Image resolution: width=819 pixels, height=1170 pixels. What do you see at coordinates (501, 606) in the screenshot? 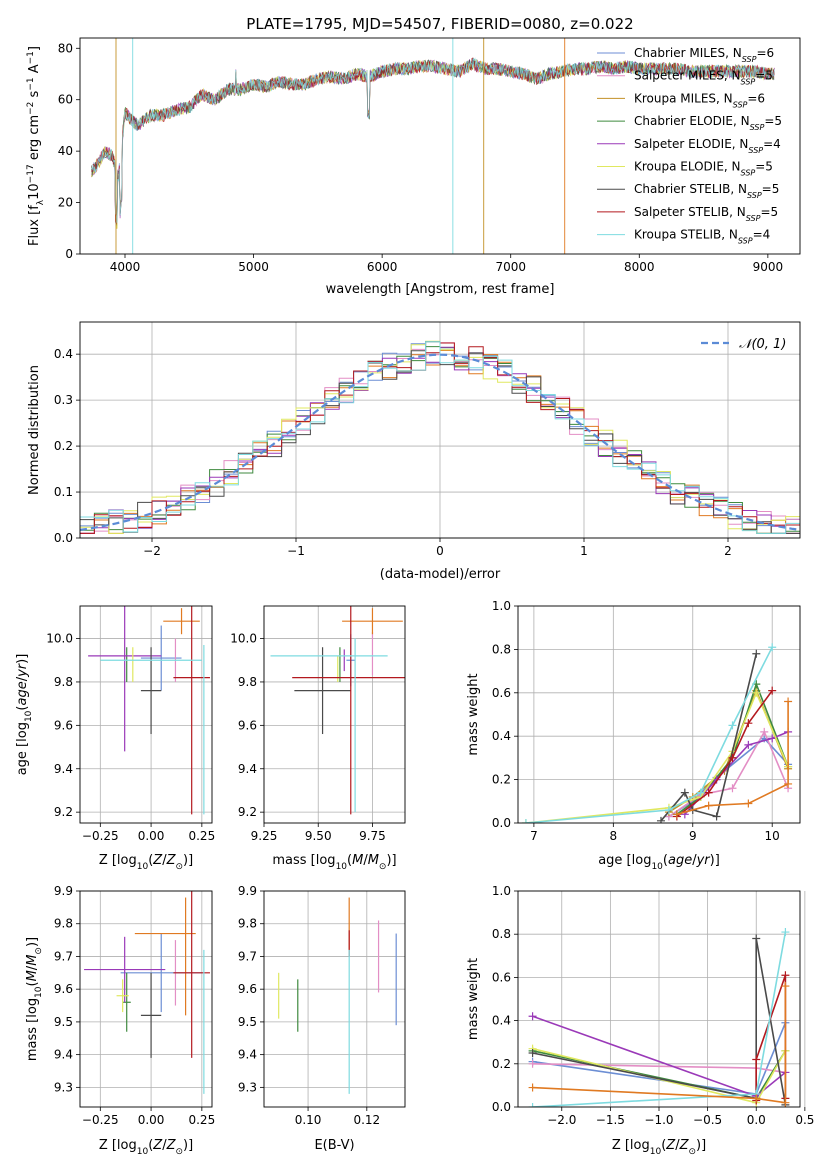
I see `y-tick-label: 1.0` at bounding box center [501, 606].